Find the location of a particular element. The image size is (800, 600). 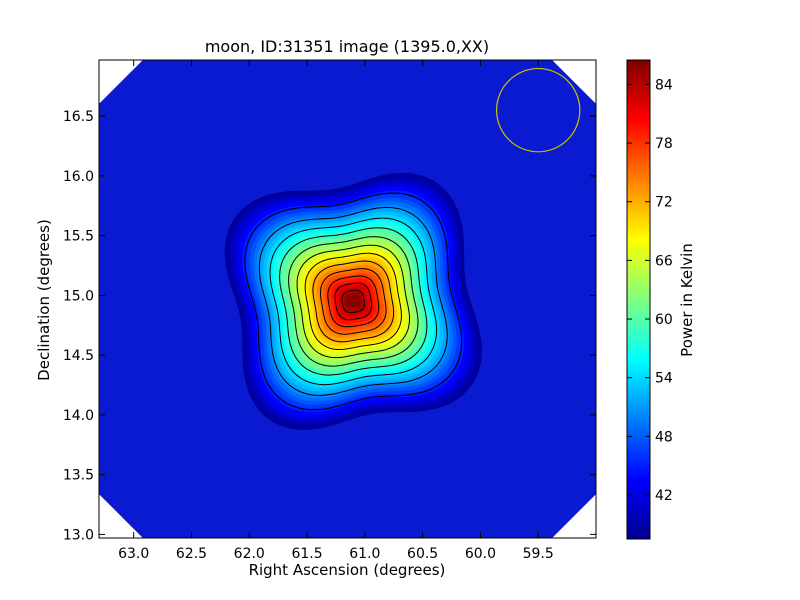

x-tick-label: 60.5 is located at coordinates (422, 554).